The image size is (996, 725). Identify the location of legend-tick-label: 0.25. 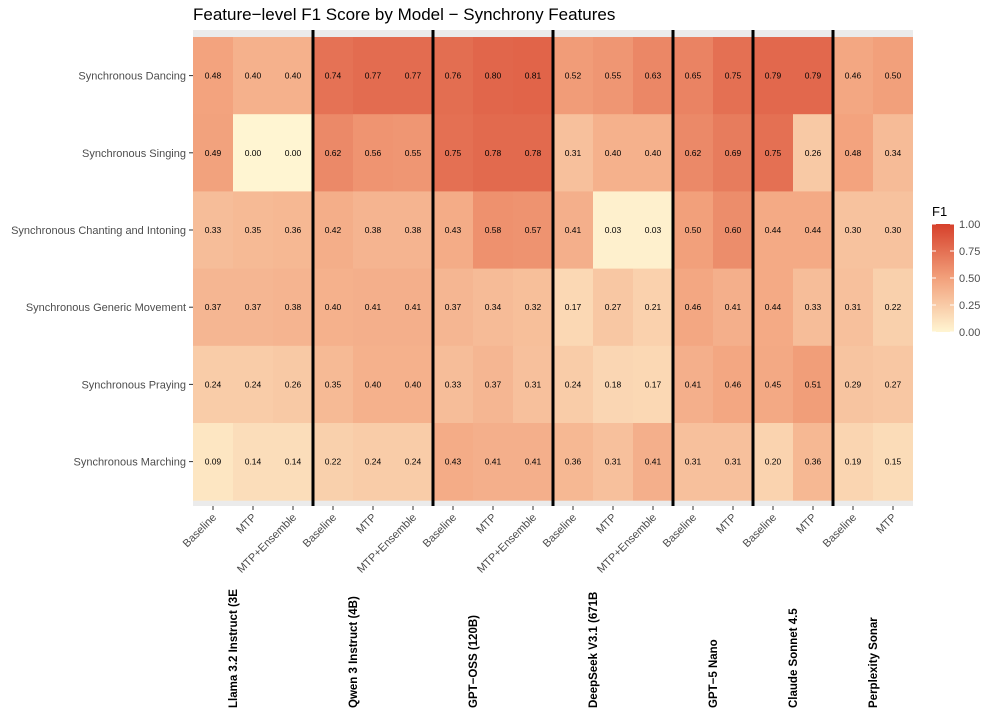
(969, 306).